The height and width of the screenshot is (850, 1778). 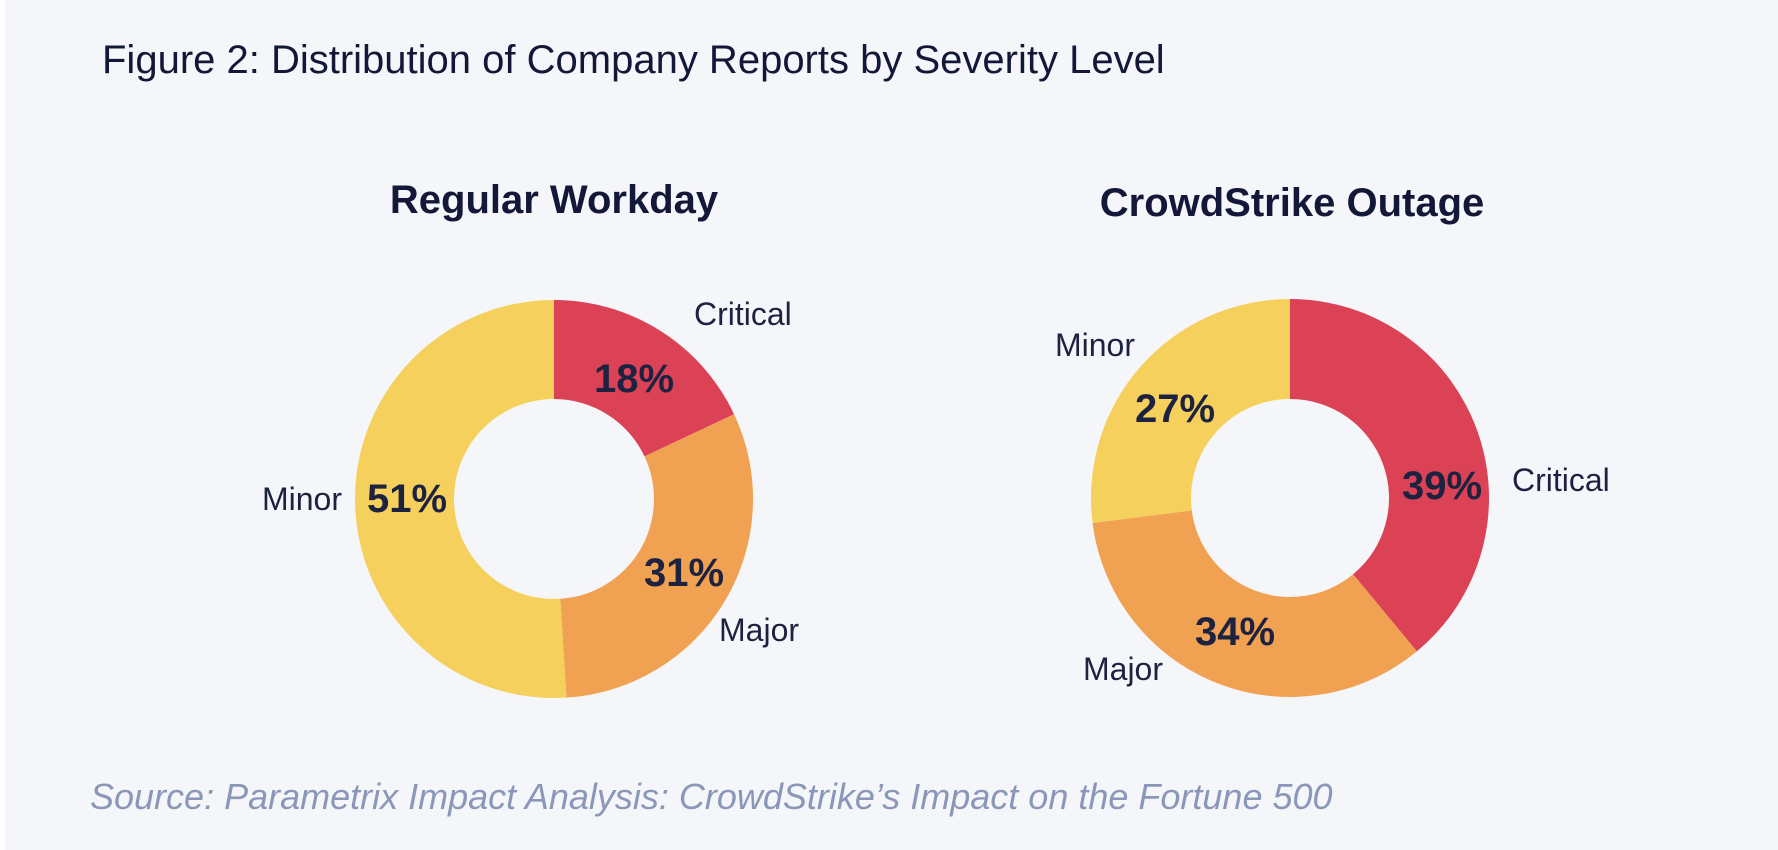 I want to click on value-label-major: 31%, so click(x=684, y=573).